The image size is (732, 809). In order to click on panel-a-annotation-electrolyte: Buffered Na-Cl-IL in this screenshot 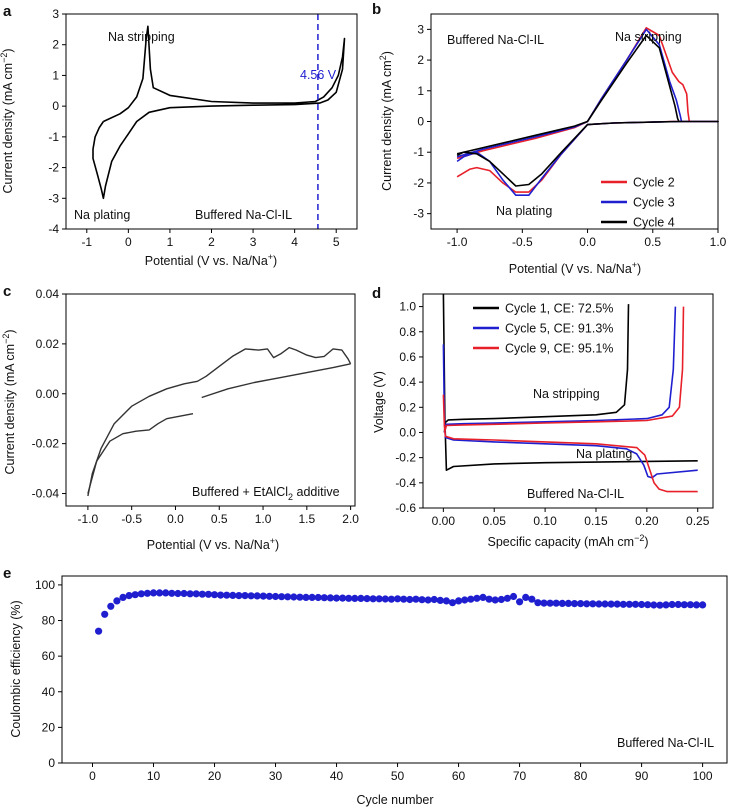, I will do `click(243, 215)`.